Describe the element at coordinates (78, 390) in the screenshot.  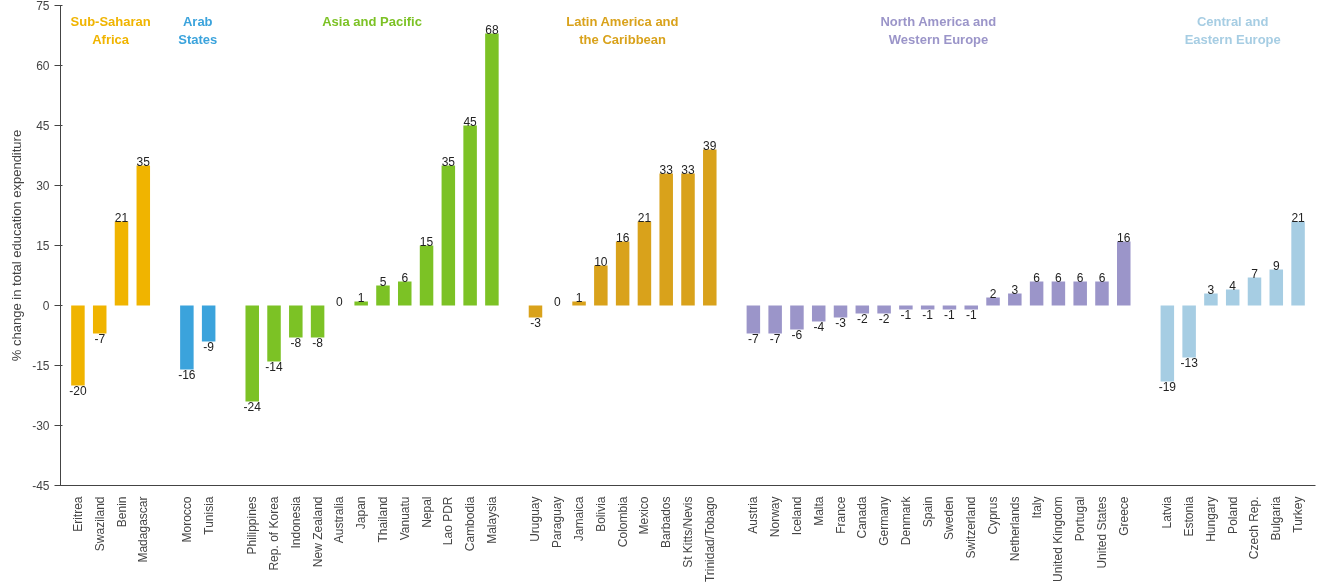
I see `data-label: -20` at that location.